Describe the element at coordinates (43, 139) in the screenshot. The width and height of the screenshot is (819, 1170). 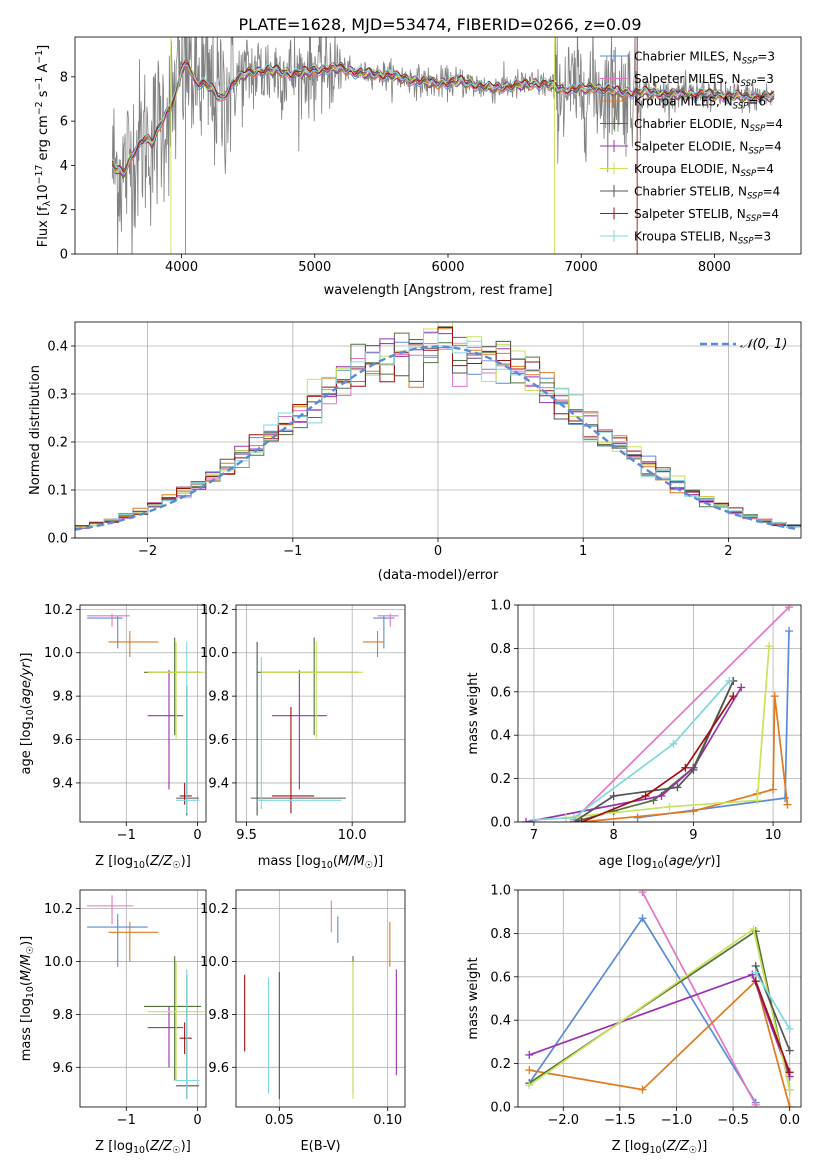
I see `label-part: erg cm` at that location.